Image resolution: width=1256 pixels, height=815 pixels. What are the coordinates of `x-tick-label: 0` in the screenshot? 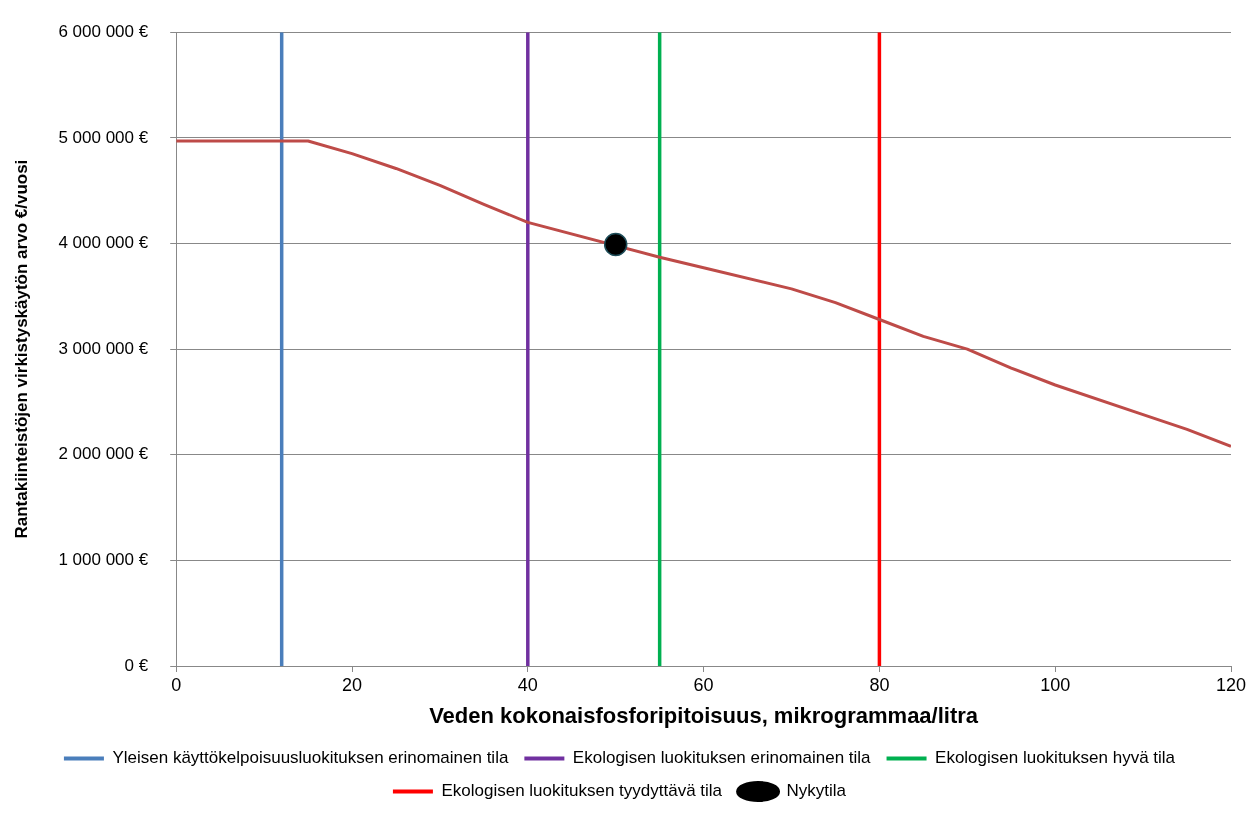 It's located at (176, 684).